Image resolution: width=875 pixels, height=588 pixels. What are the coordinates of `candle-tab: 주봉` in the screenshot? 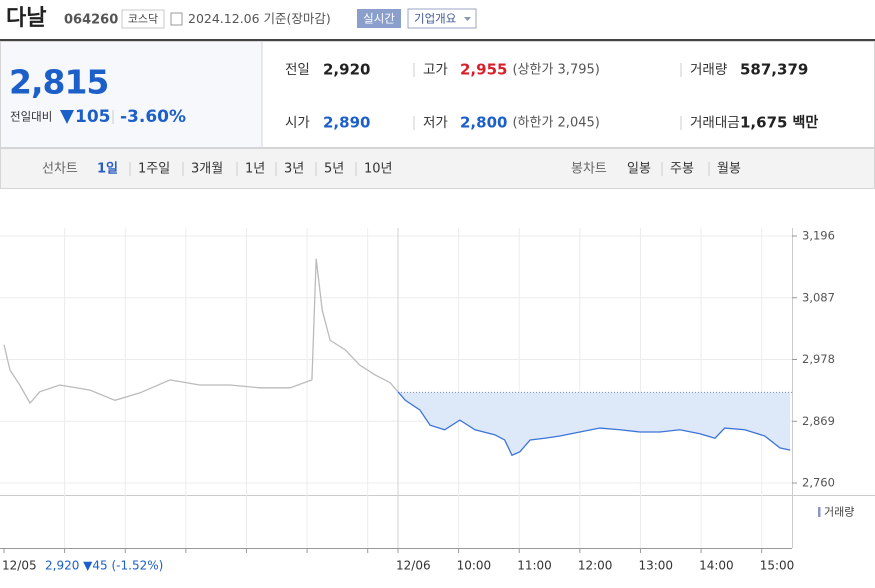 It's located at (682, 169).